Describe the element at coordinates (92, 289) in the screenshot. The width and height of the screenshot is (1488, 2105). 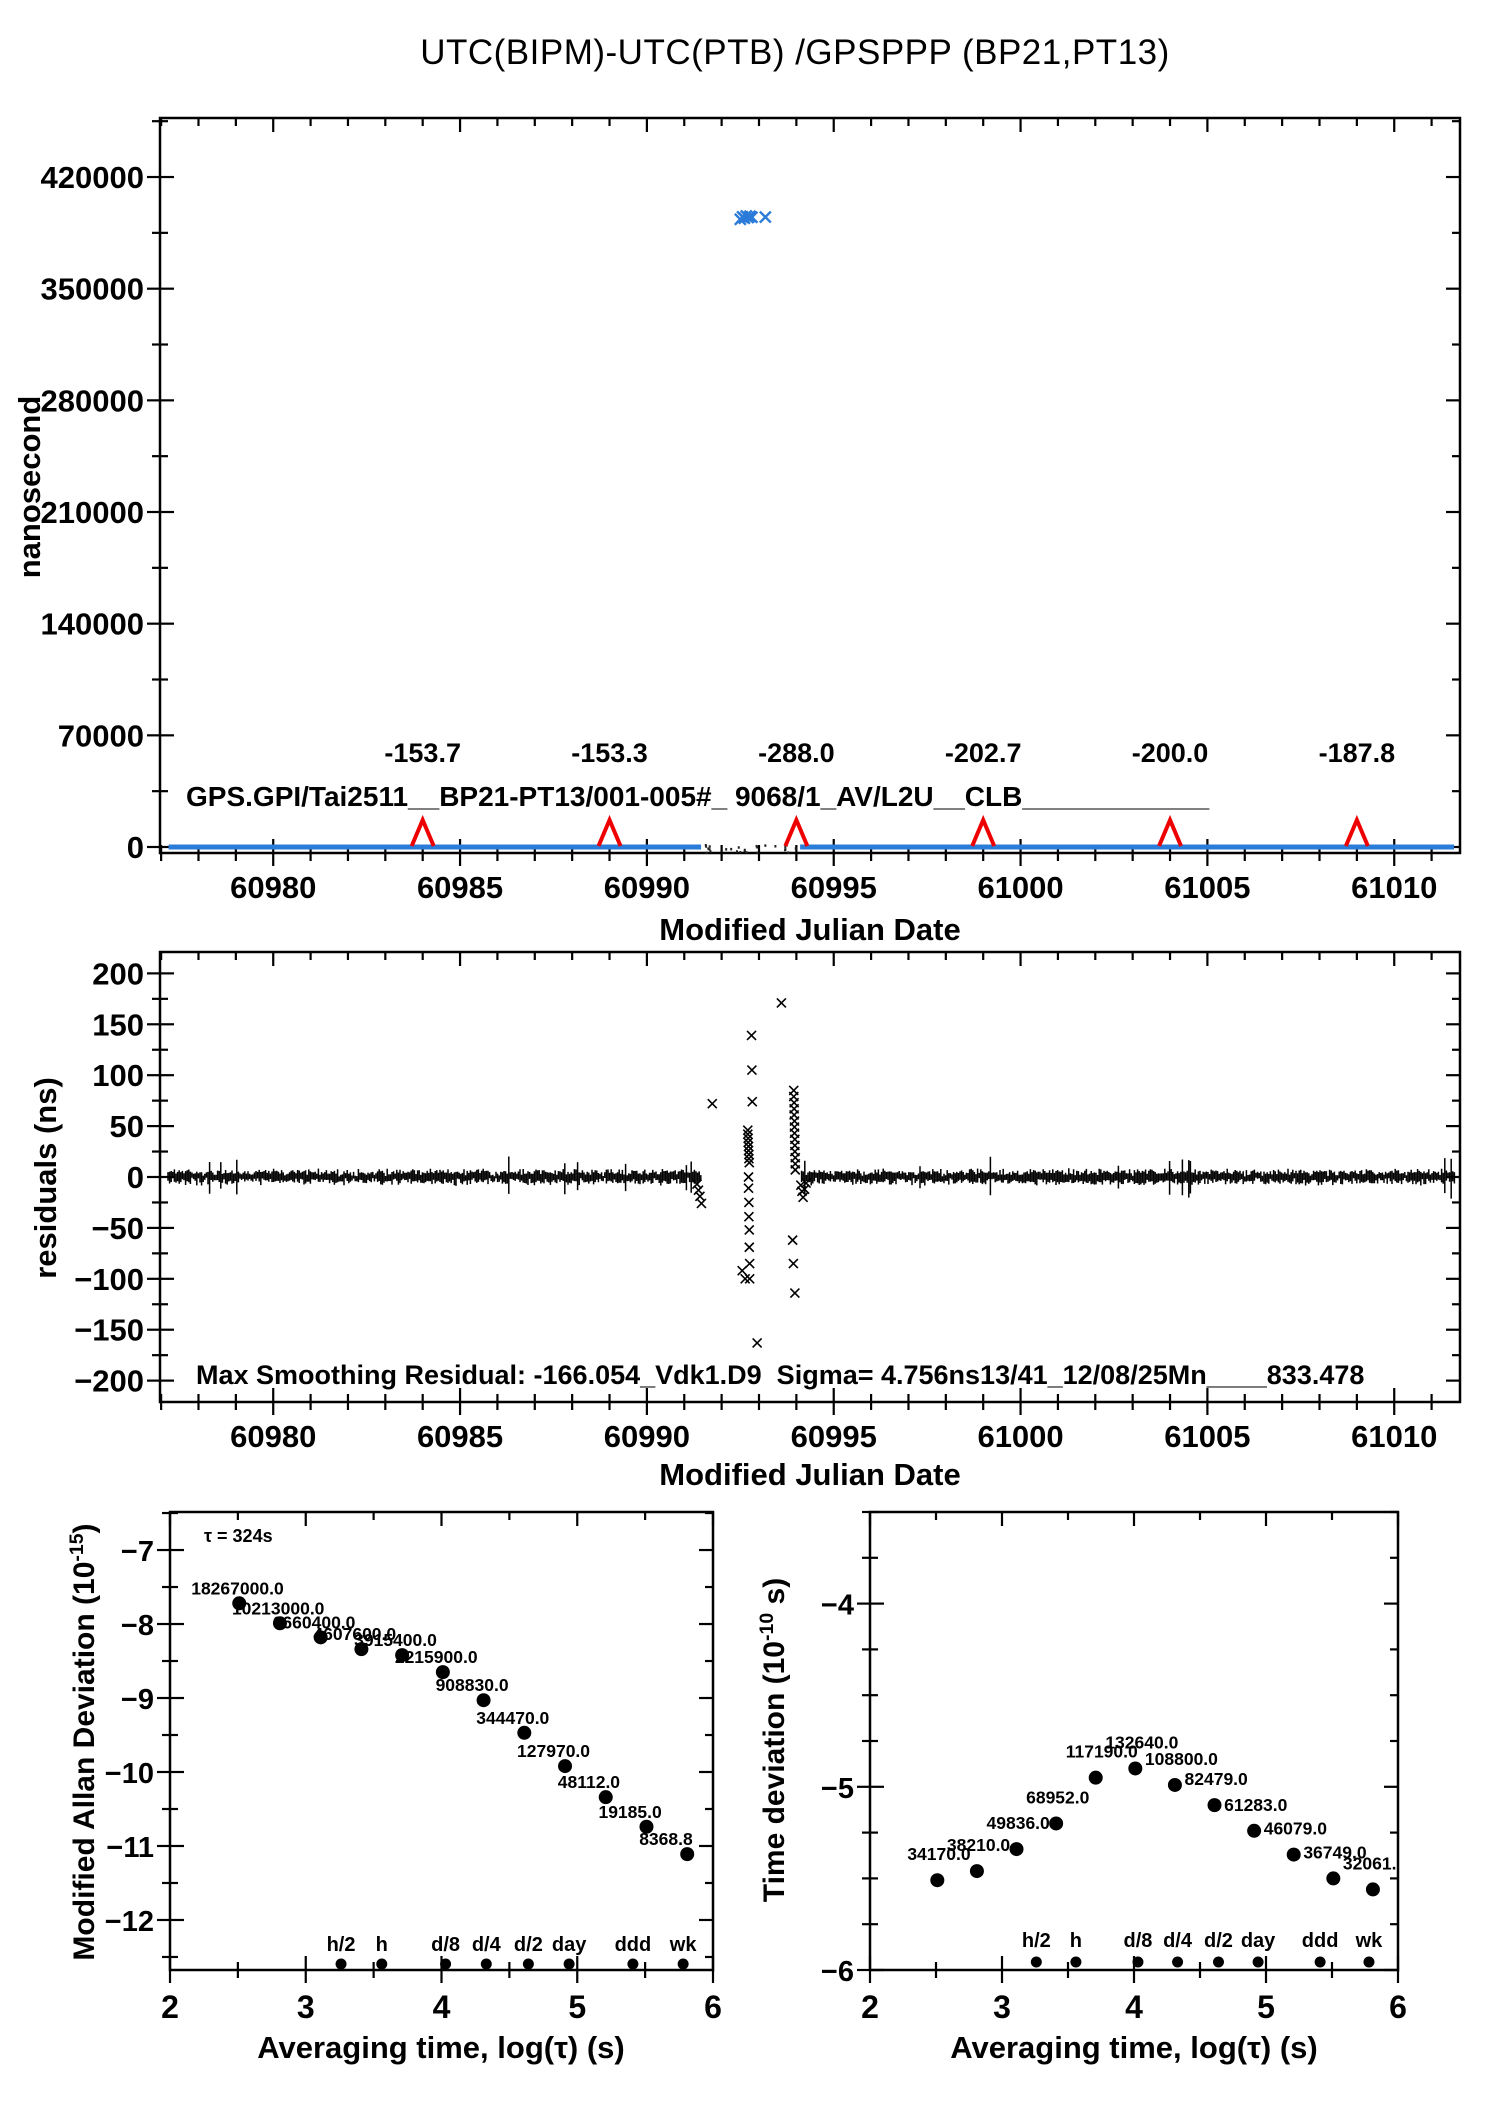
I see `svg-text: 350000` at that location.